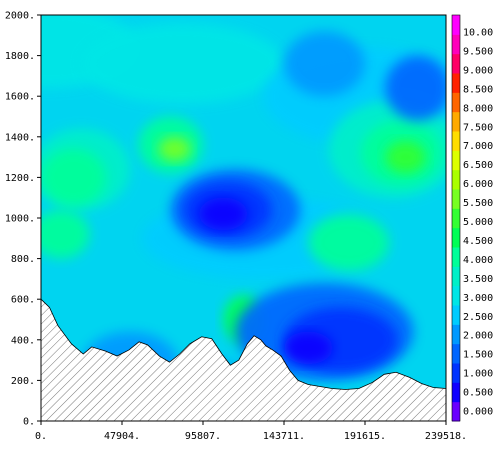 This screenshot has height=450, width=501. I want to click on colorbar-label: 4.000, so click(478, 260).